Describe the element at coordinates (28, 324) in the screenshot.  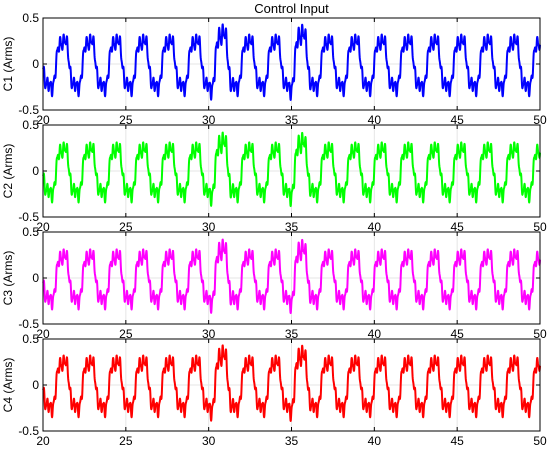
I see `panel-3-ytick-label-0: -0.5` at that location.